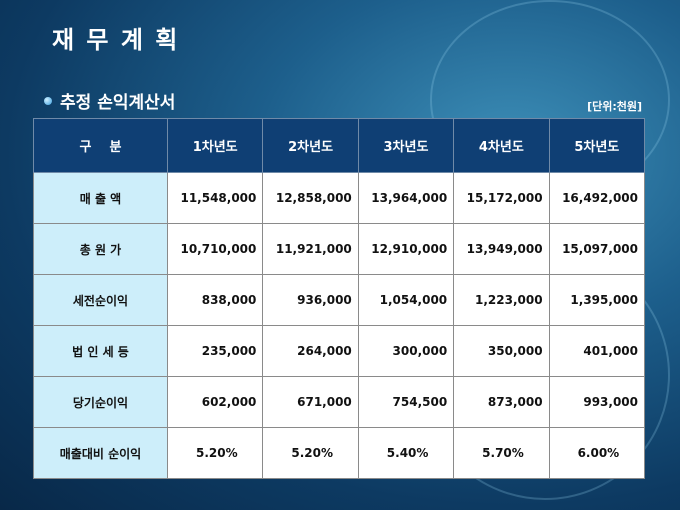 This screenshot has height=510, width=680. What do you see at coordinates (215, 249) in the screenshot?
I see `table-cell: 10,710,000` at bounding box center [215, 249].